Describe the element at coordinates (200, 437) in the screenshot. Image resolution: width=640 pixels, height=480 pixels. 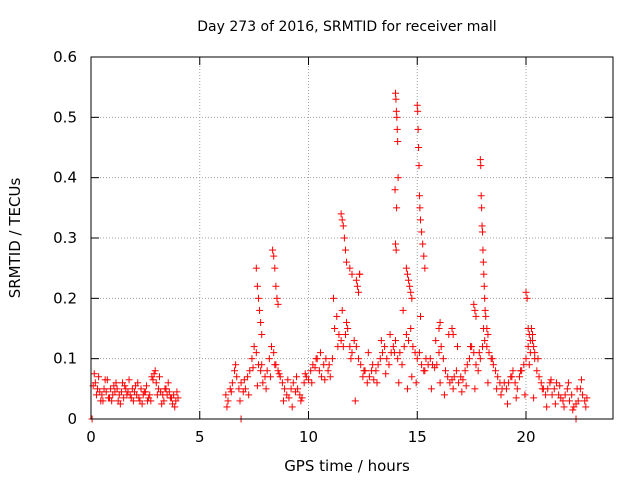
I see `x-tick-label: 5` at that location.